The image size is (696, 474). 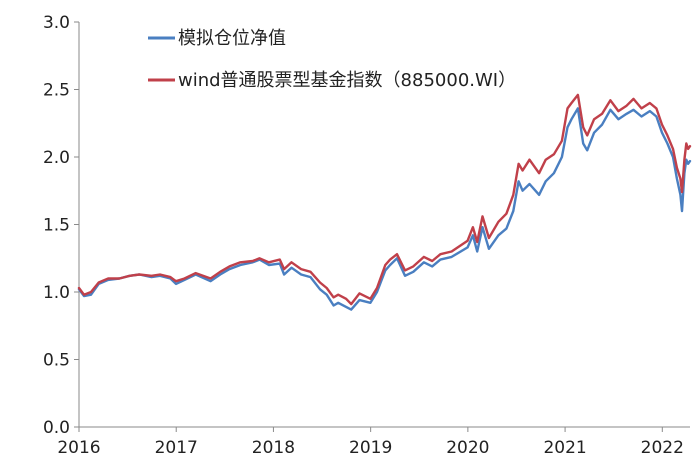 I want to click on x-tick-label: 2017, so click(x=176, y=448).